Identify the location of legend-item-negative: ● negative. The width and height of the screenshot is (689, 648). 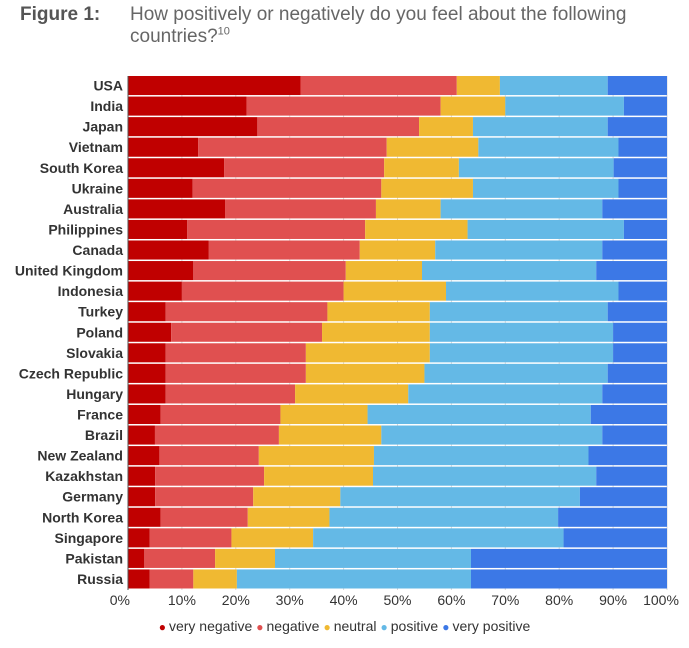
(287, 626).